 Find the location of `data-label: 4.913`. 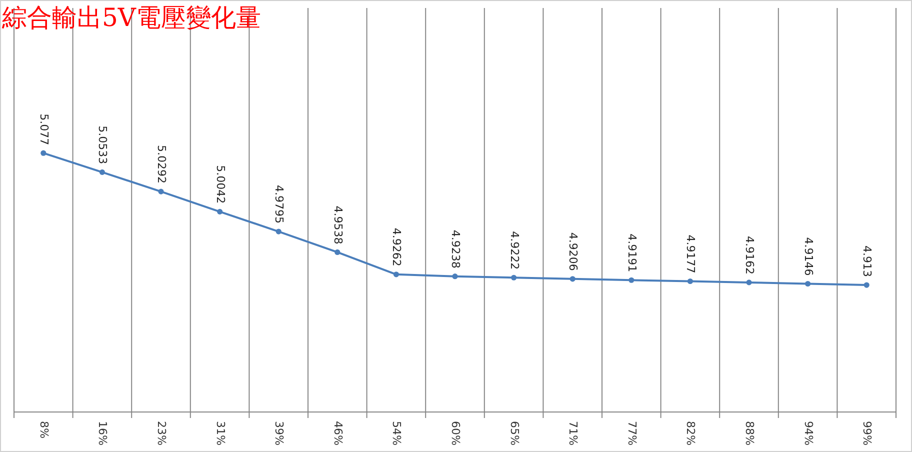

data-label: 4.913 is located at coordinates (867, 262).